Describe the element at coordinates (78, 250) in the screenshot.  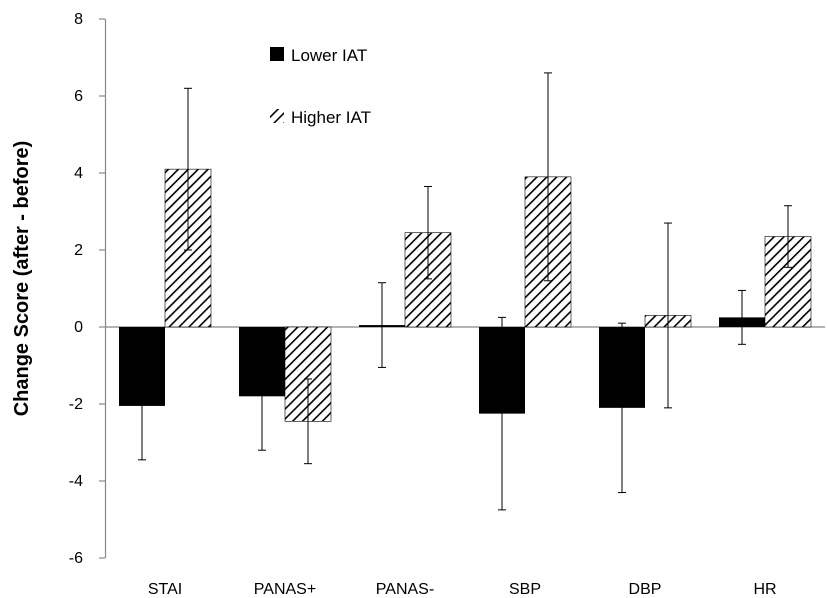
I see `y-tick-label: 2` at that location.